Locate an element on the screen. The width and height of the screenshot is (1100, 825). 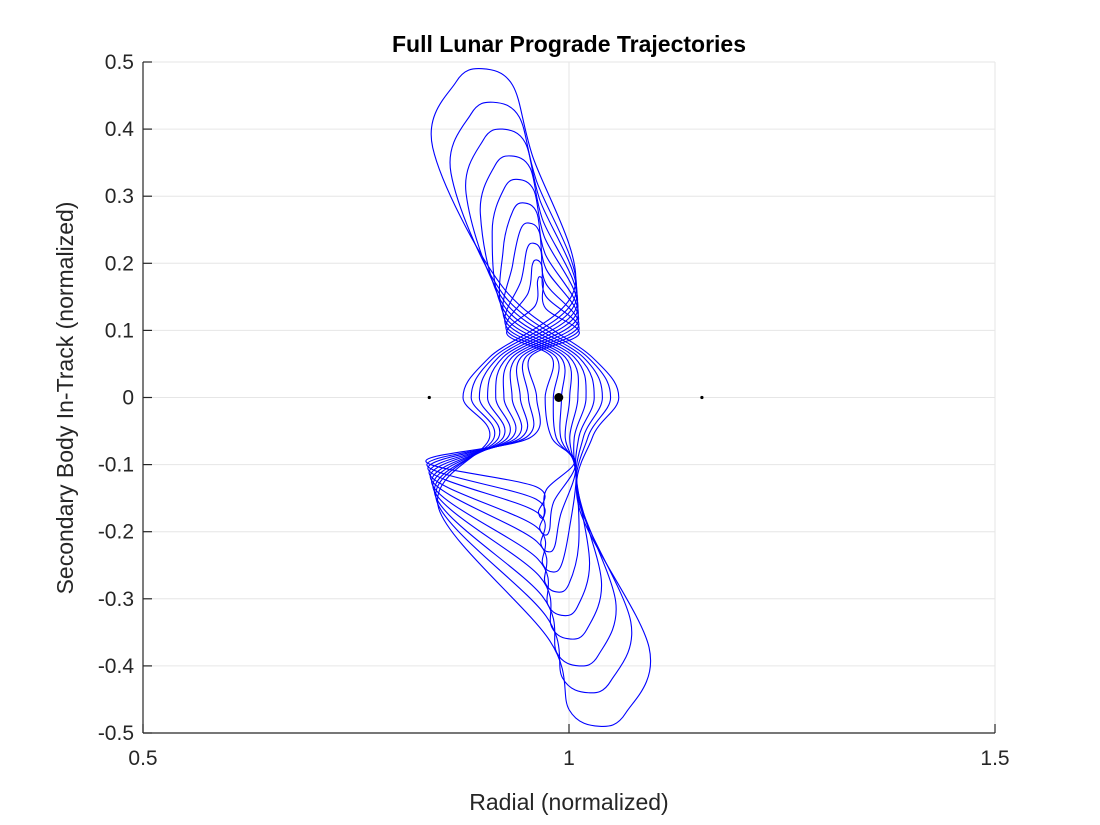
y-tick-label-3: -0.2 is located at coordinates (116, 532).